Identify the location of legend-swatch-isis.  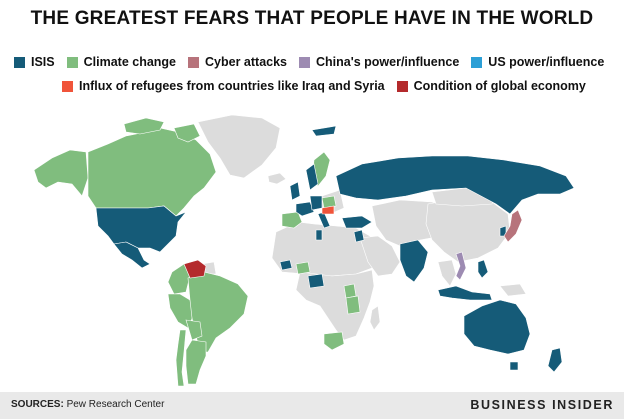
(19, 62).